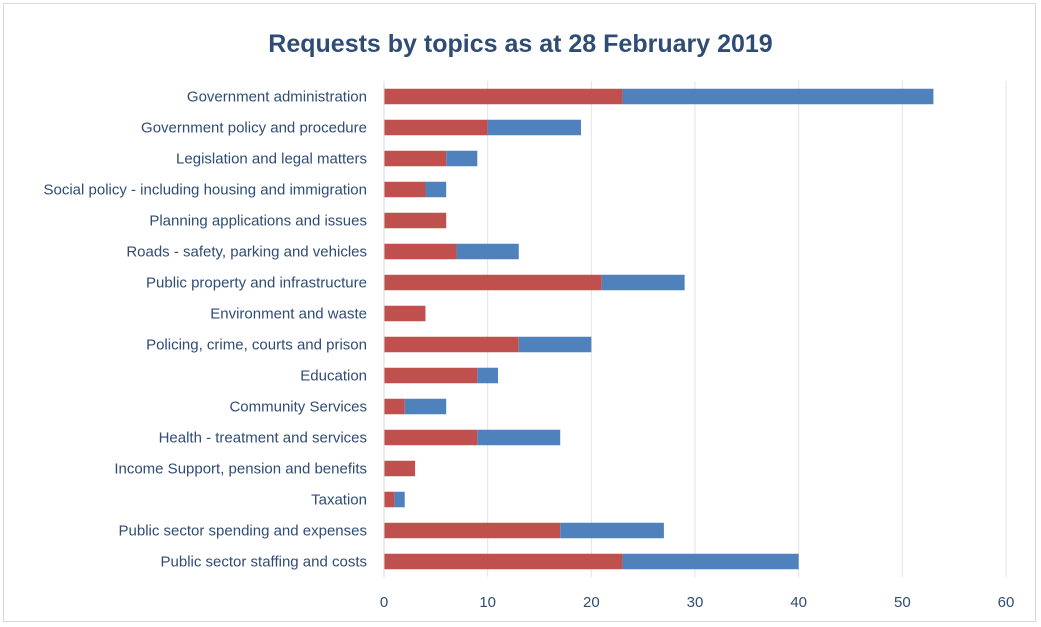  What do you see at coordinates (271, 159) in the screenshot?
I see `category-label: Legislation and legal matters` at bounding box center [271, 159].